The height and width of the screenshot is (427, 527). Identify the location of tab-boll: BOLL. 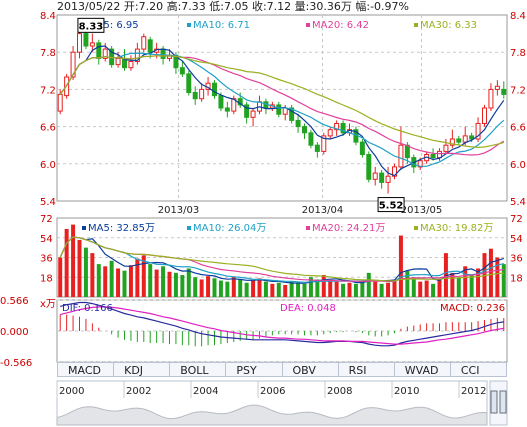
(198, 369).